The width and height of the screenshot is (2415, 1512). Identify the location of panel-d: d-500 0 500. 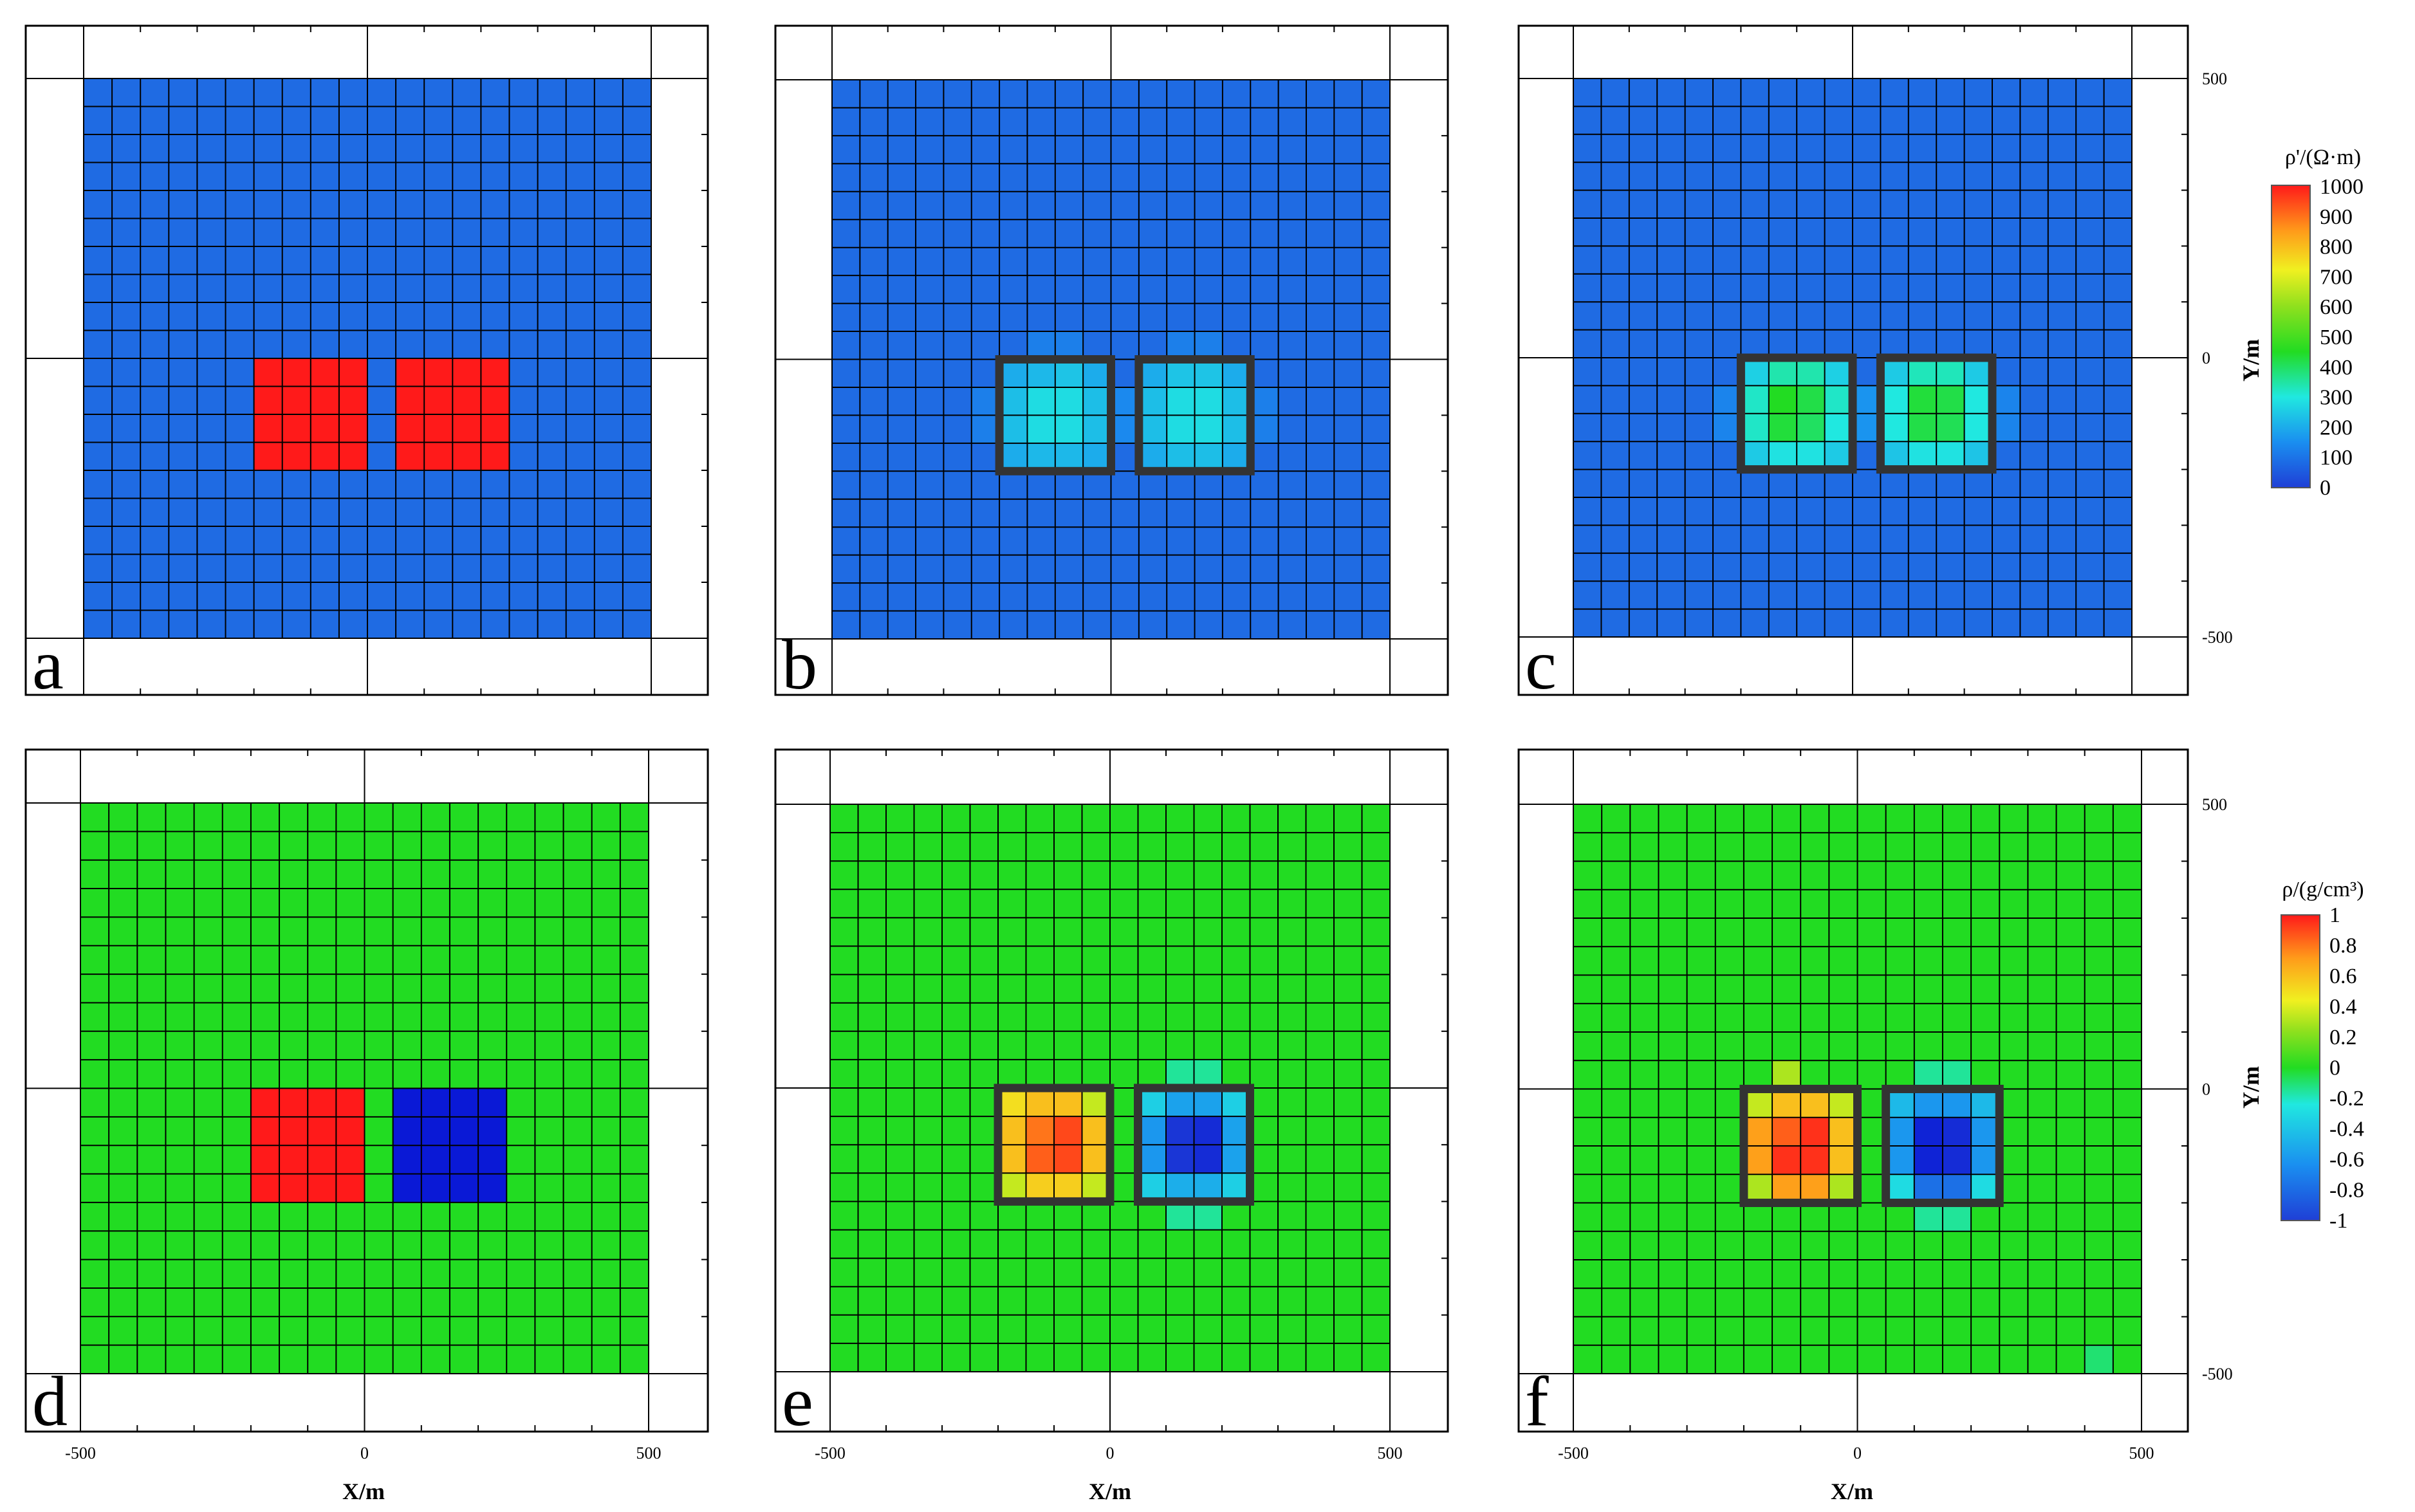
(366, 1105).